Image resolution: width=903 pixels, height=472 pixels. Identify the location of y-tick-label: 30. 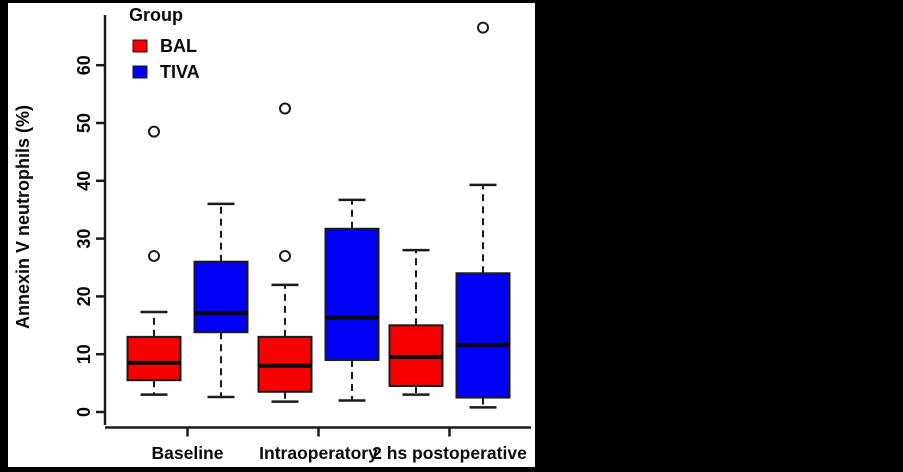
(84, 239).